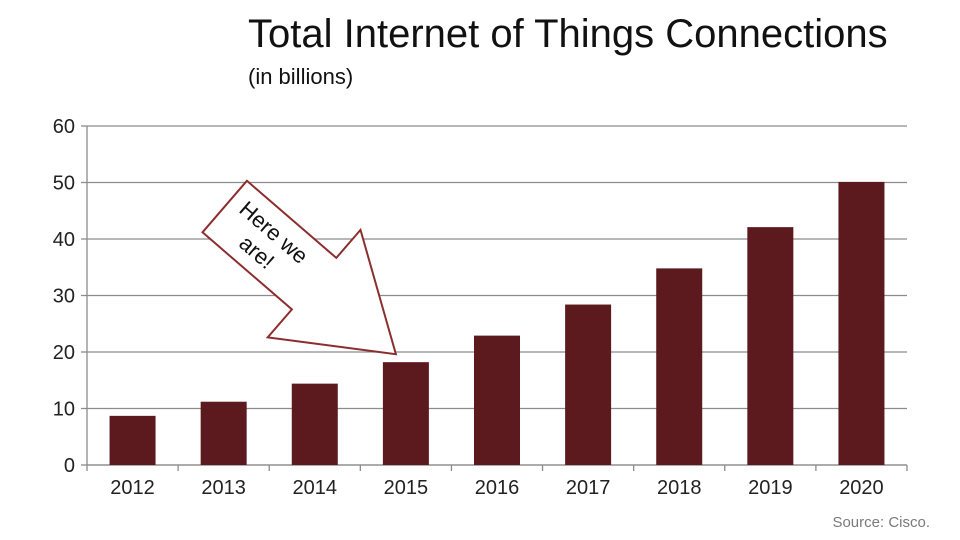  Describe the element at coordinates (314, 424) in the screenshot. I see `bar-2014` at that location.